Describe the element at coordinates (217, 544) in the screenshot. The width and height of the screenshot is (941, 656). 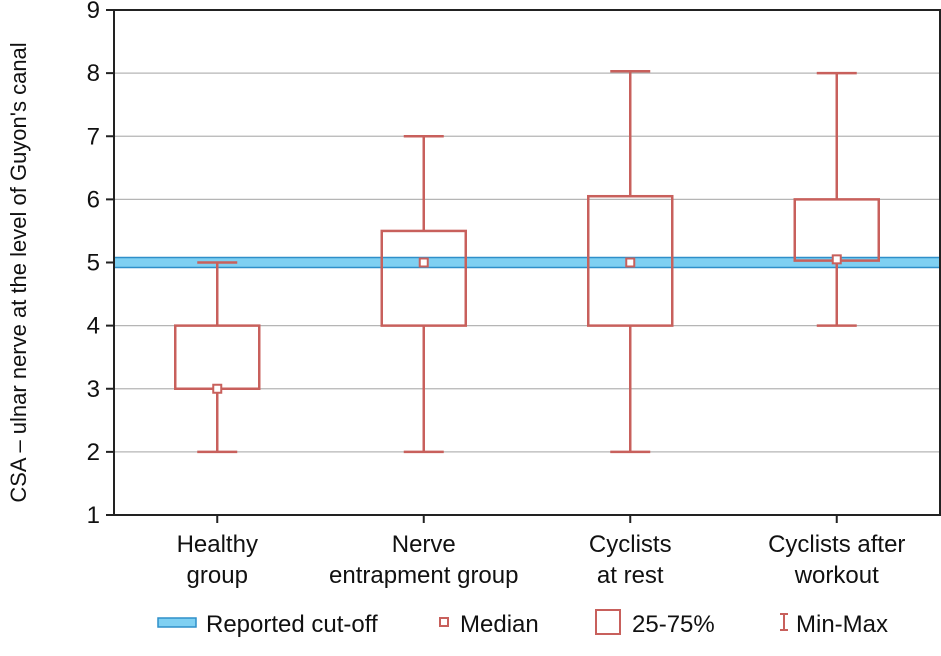
I see `x-category-label: Healthy` at that location.